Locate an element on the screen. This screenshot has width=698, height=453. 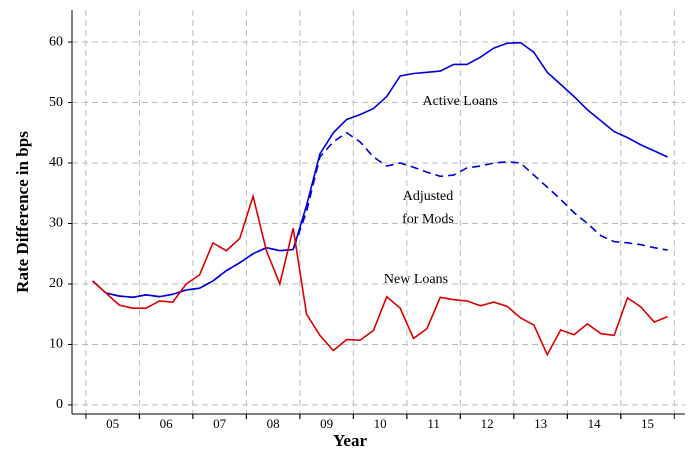
x-axis-label: Year is located at coordinates (350, 440).